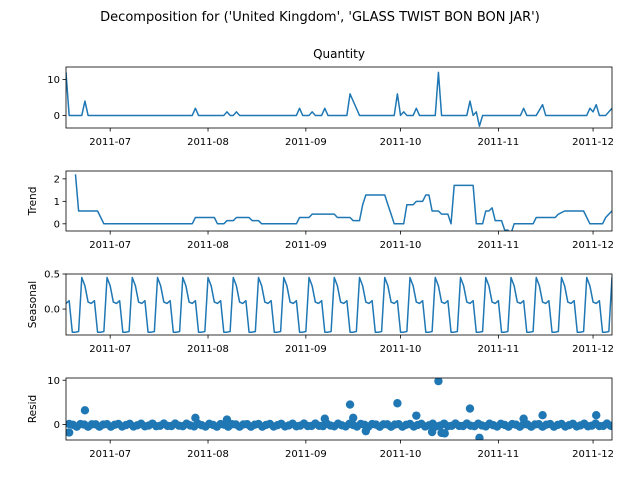 Image resolution: width=640 pixels, height=480 pixels. Describe the element at coordinates (401, 454) in the screenshot. I see `x-tick-label-resid: 2011-10` at that location.